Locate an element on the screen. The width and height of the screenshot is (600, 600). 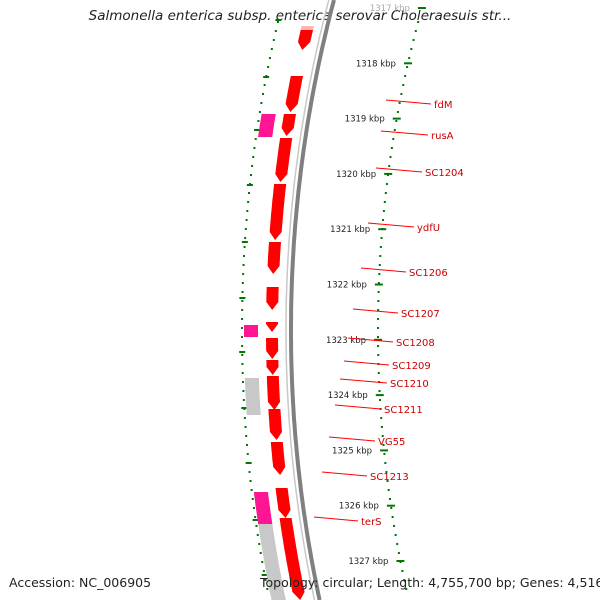
gene-label-sc1208: SC1208 is located at coordinates (415, 343).